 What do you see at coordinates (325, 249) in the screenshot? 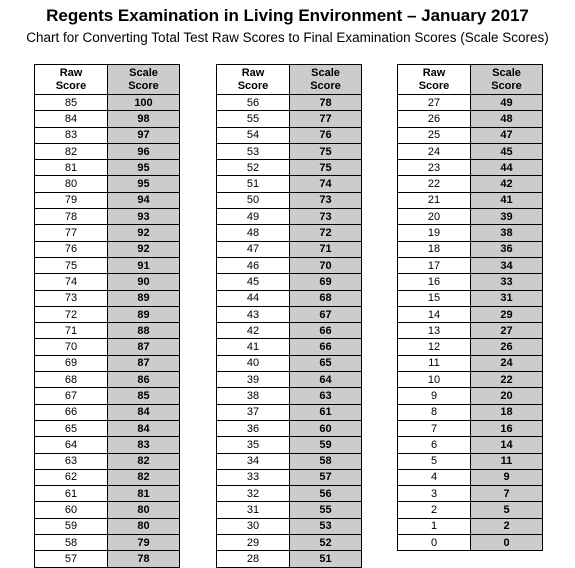
I see `scale-score-cell: 71` at bounding box center [325, 249].